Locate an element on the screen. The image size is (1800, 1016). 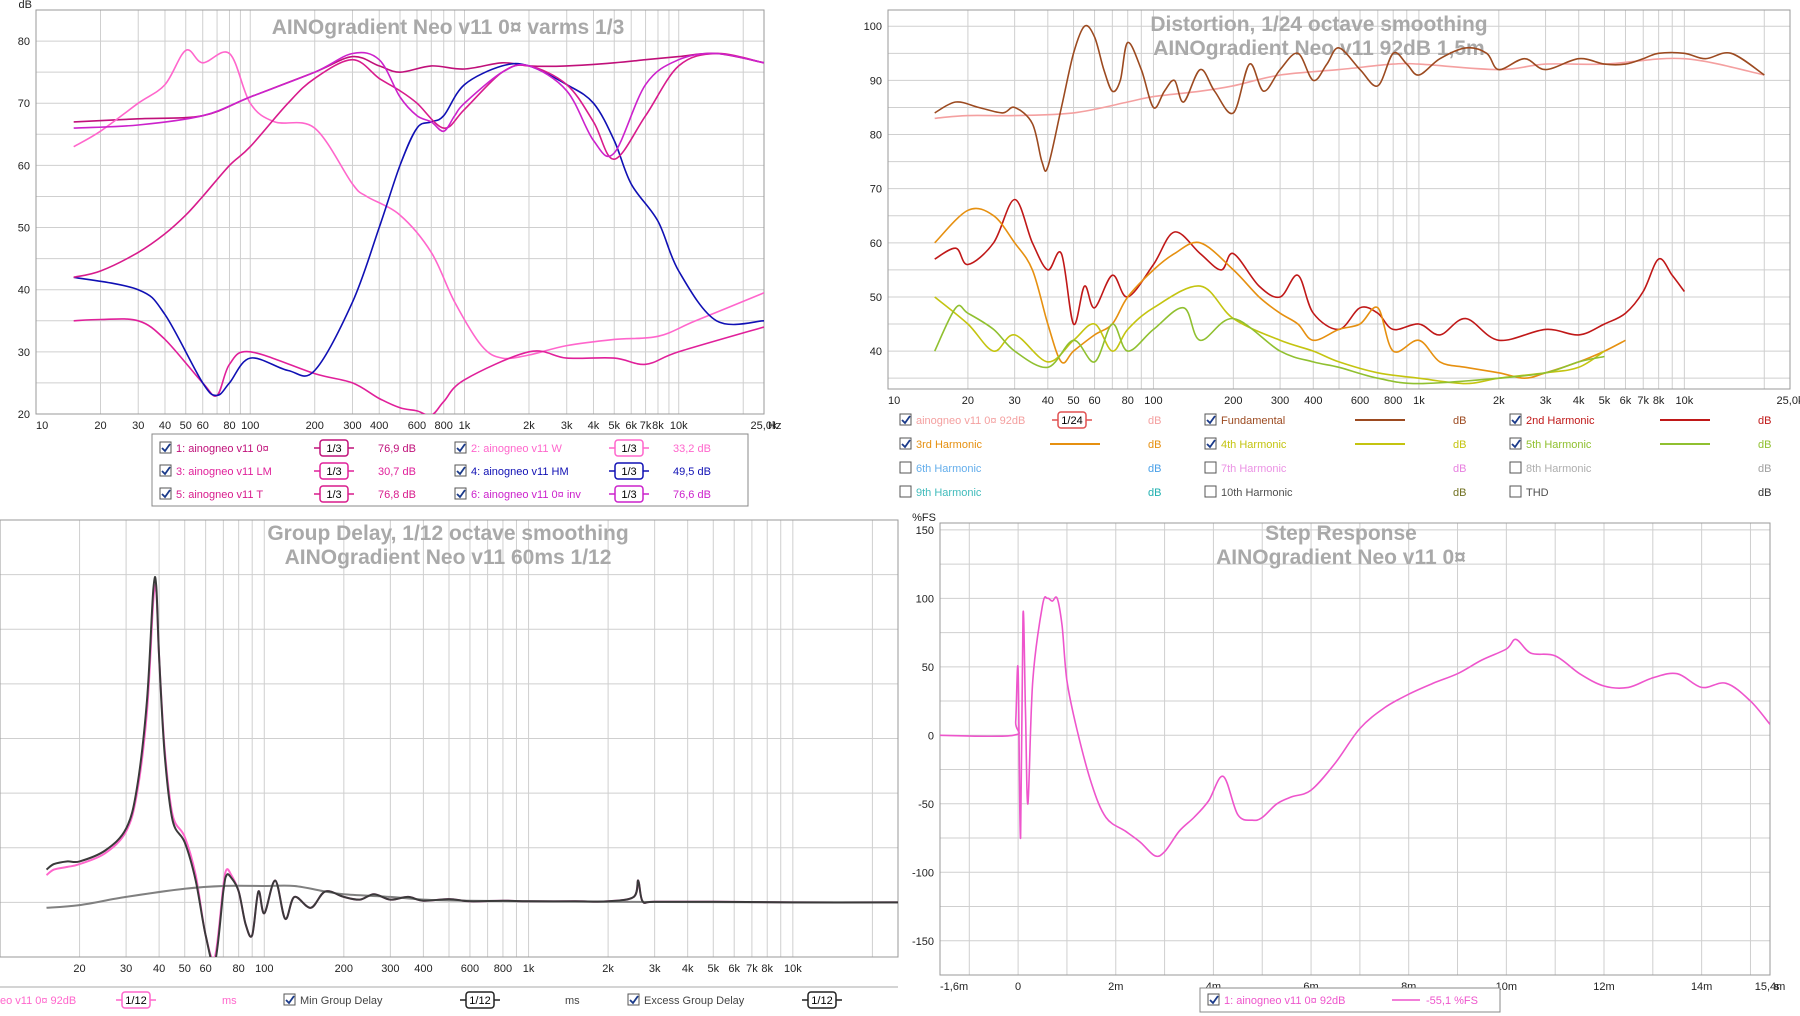
legend-label: eo v11 0¤ 92dB is located at coordinates (38, 1001).